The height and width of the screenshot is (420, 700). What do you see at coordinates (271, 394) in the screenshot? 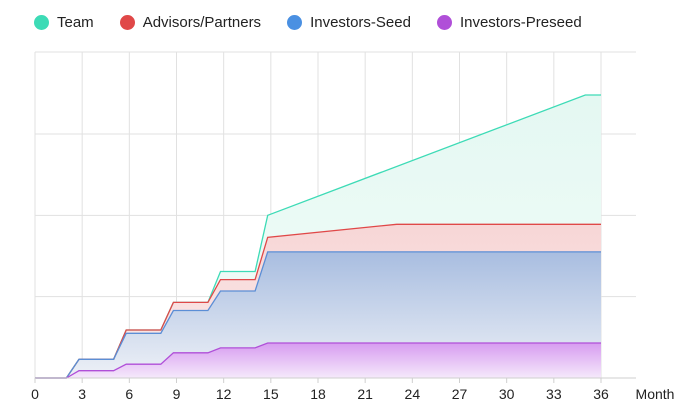
I see `x-tick-label-15: 15` at bounding box center [271, 394].